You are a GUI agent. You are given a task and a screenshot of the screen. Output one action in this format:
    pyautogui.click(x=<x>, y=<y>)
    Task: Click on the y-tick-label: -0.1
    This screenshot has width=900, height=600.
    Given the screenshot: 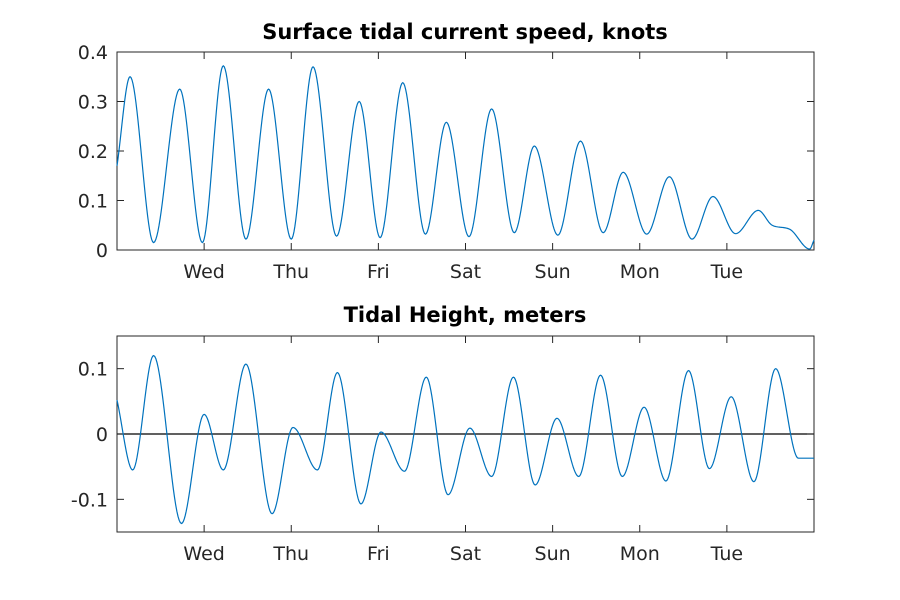 What is the action you would take?
    pyautogui.click(x=89, y=500)
    